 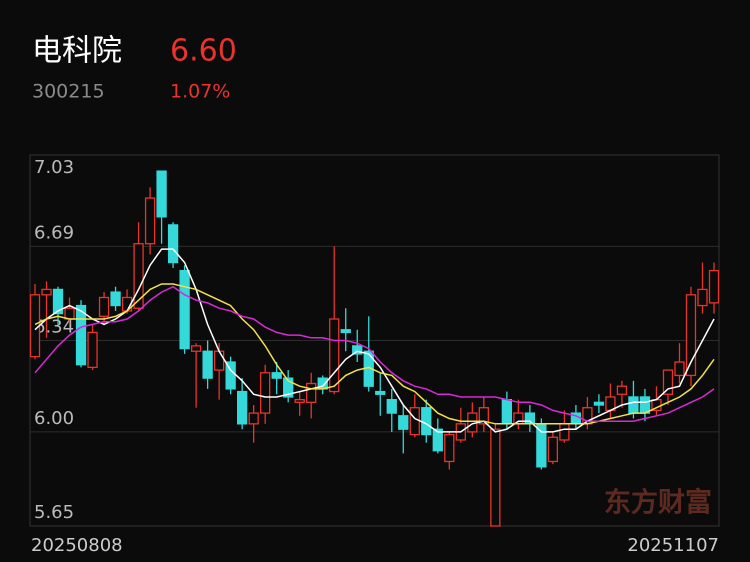 What do you see at coordinates (673, 545) in the screenshot?
I see `x-tick-label: 20251107` at bounding box center [673, 545].